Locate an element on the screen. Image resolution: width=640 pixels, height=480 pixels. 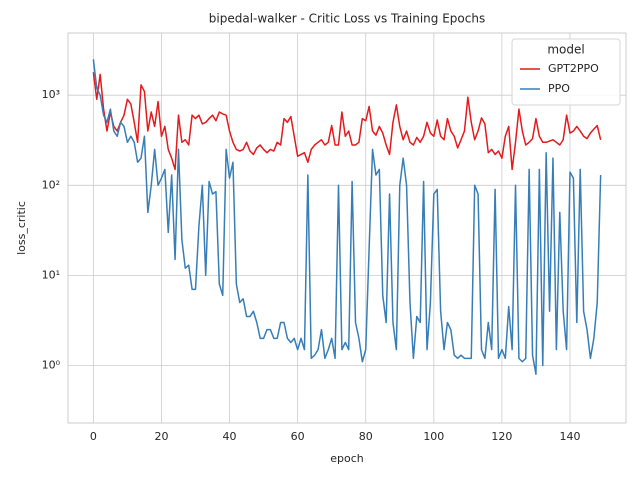
x-tick-label: 0 is located at coordinates (93, 436).